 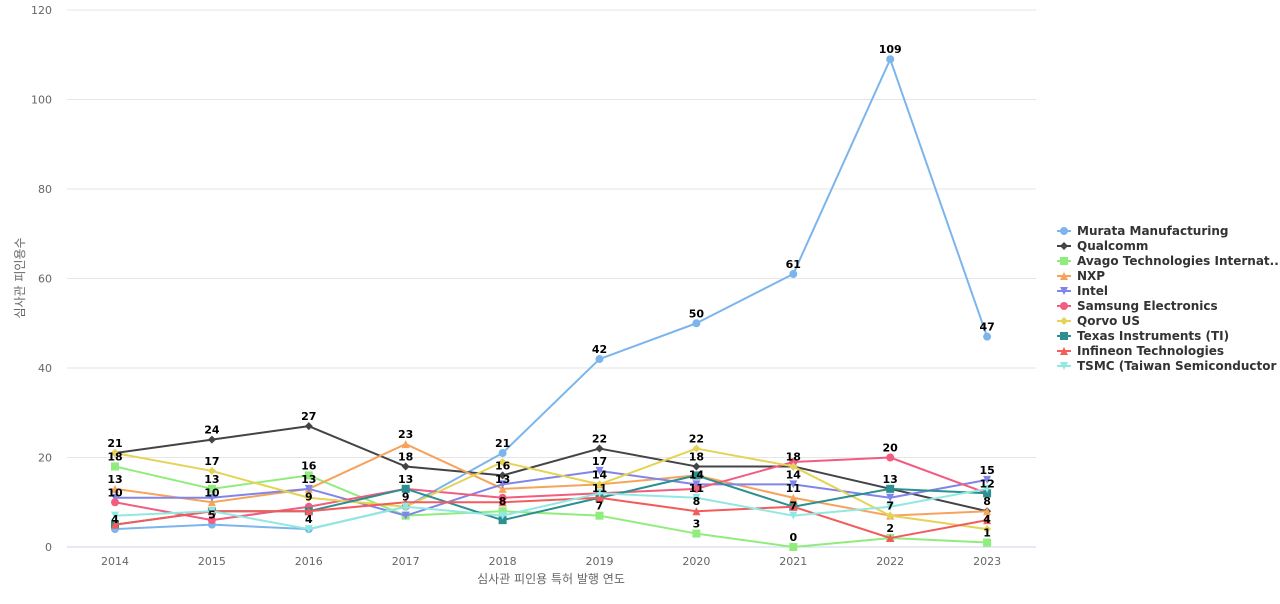 What do you see at coordinates (45, 458) in the screenshot?
I see `y-tick-label: 20` at bounding box center [45, 458].